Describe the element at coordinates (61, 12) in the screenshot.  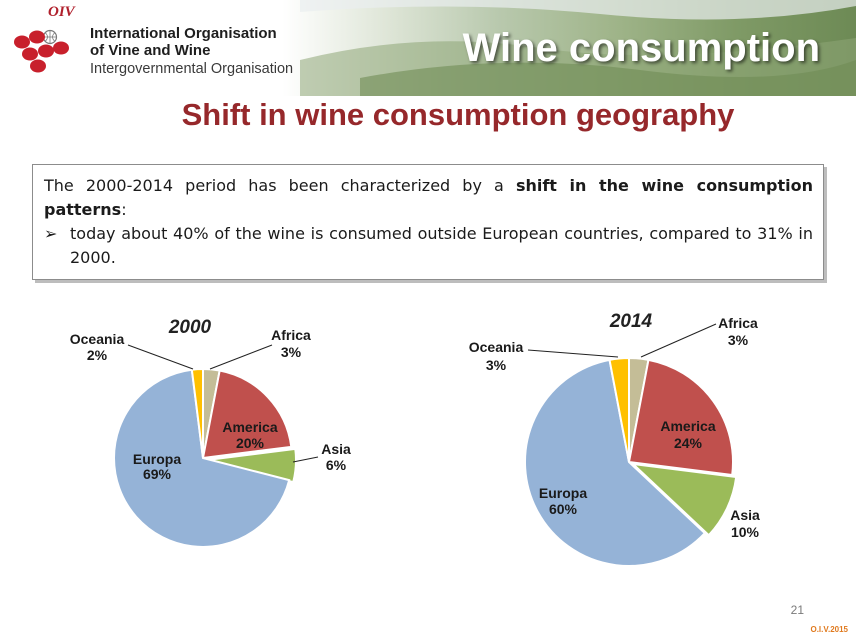
I see `oiv-wordmark: OIV` at that location.